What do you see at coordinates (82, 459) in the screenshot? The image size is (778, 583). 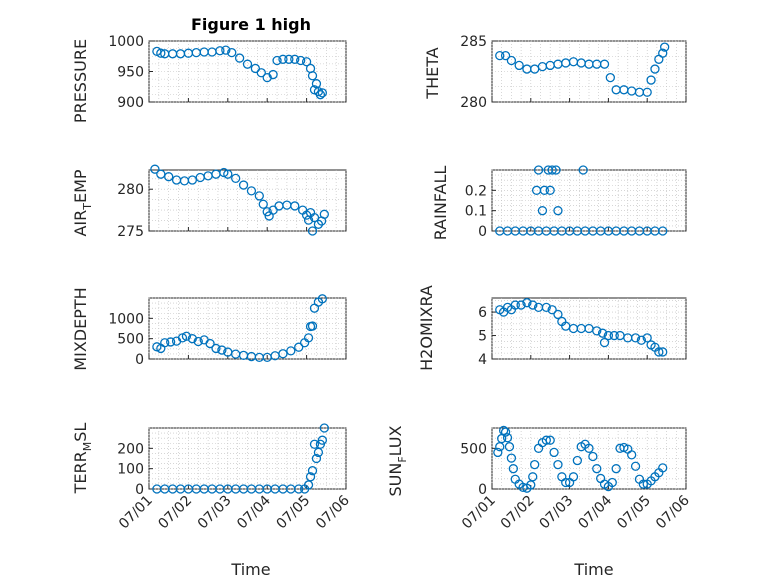 I see `ylabel-terr-msl: TERRMSL` at bounding box center [82, 459].